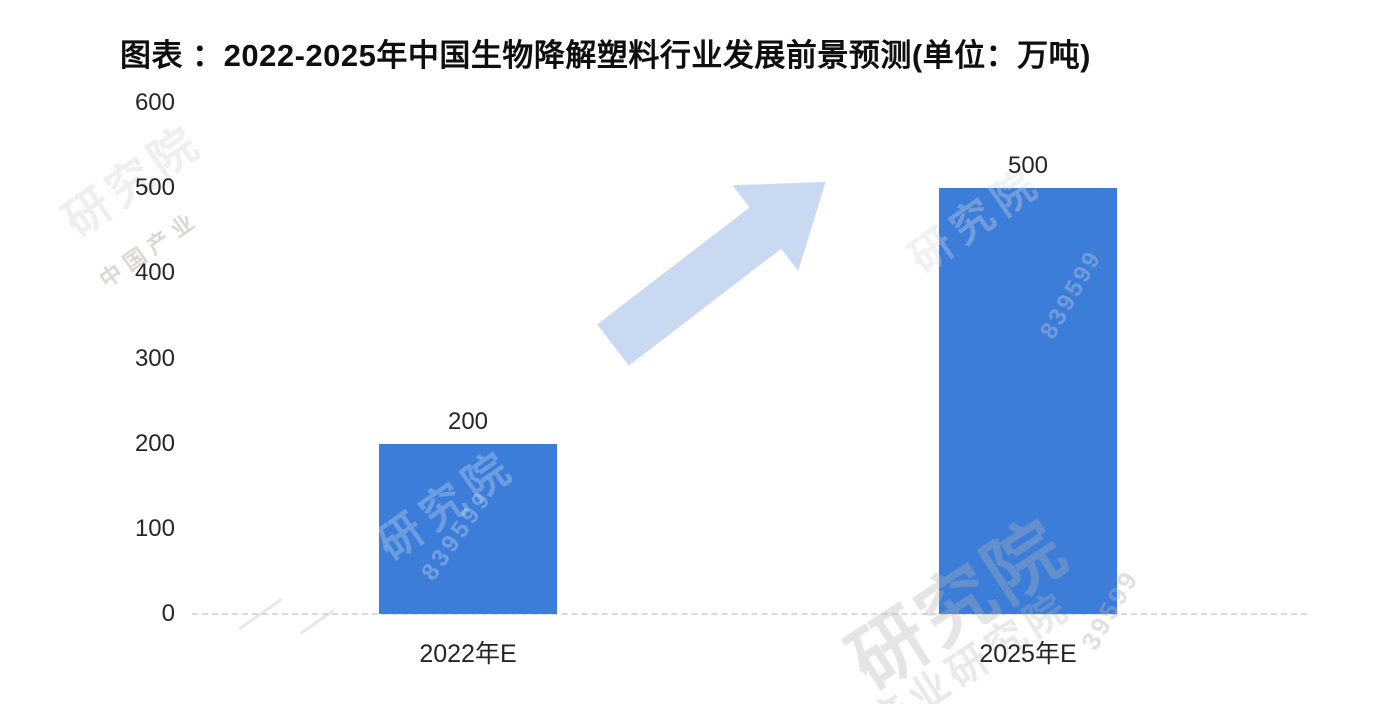  What do you see at coordinates (468, 654) in the screenshot?
I see `x-axis-category-label: 2022年E` at bounding box center [468, 654].